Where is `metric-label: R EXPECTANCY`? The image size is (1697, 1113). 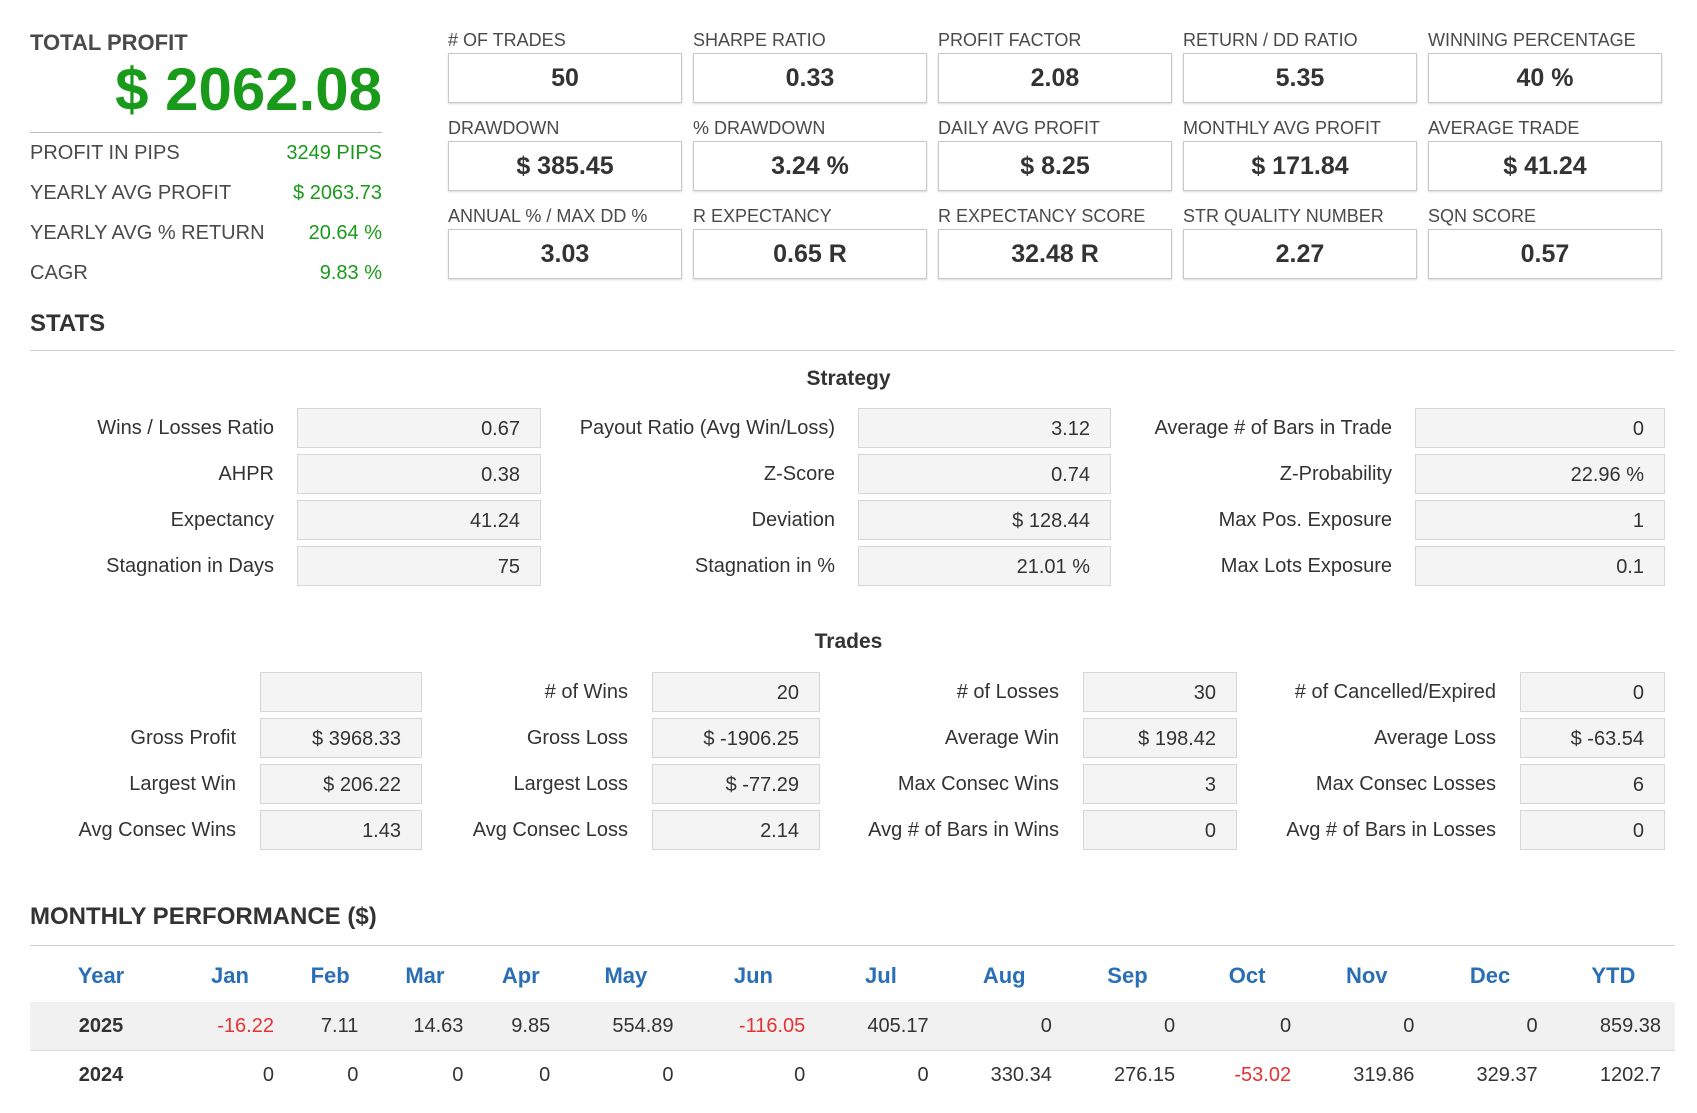
metric-label: R EXPECTANCY is located at coordinates (762, 216).